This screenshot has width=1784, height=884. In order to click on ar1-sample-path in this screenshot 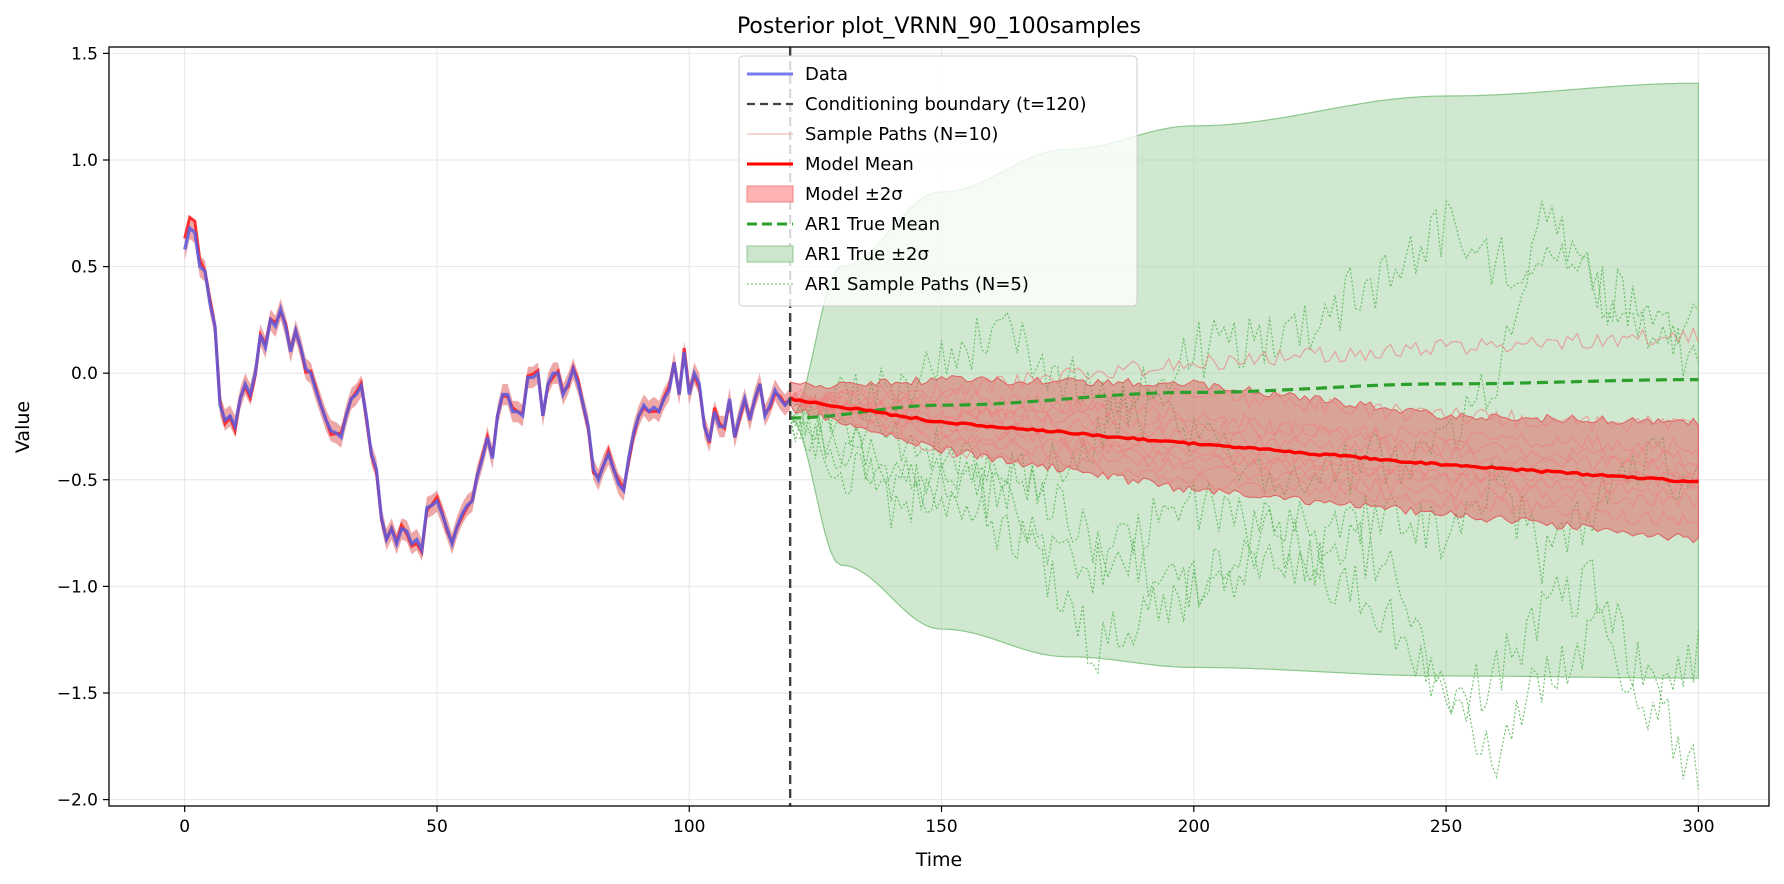, I will do `click(1244, 512)`.